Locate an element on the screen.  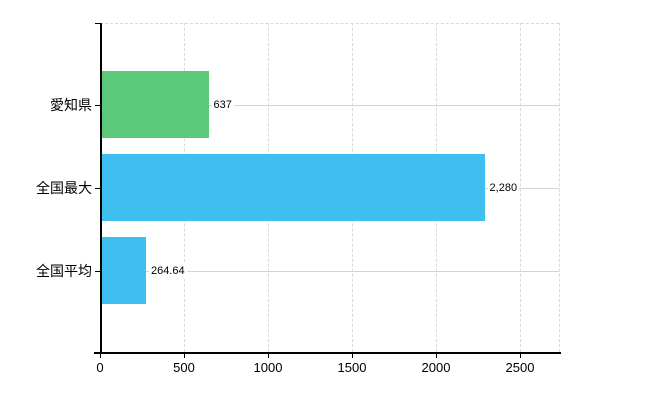
x-tick-label-2500: 2500 is located at coordinates (520, 367).